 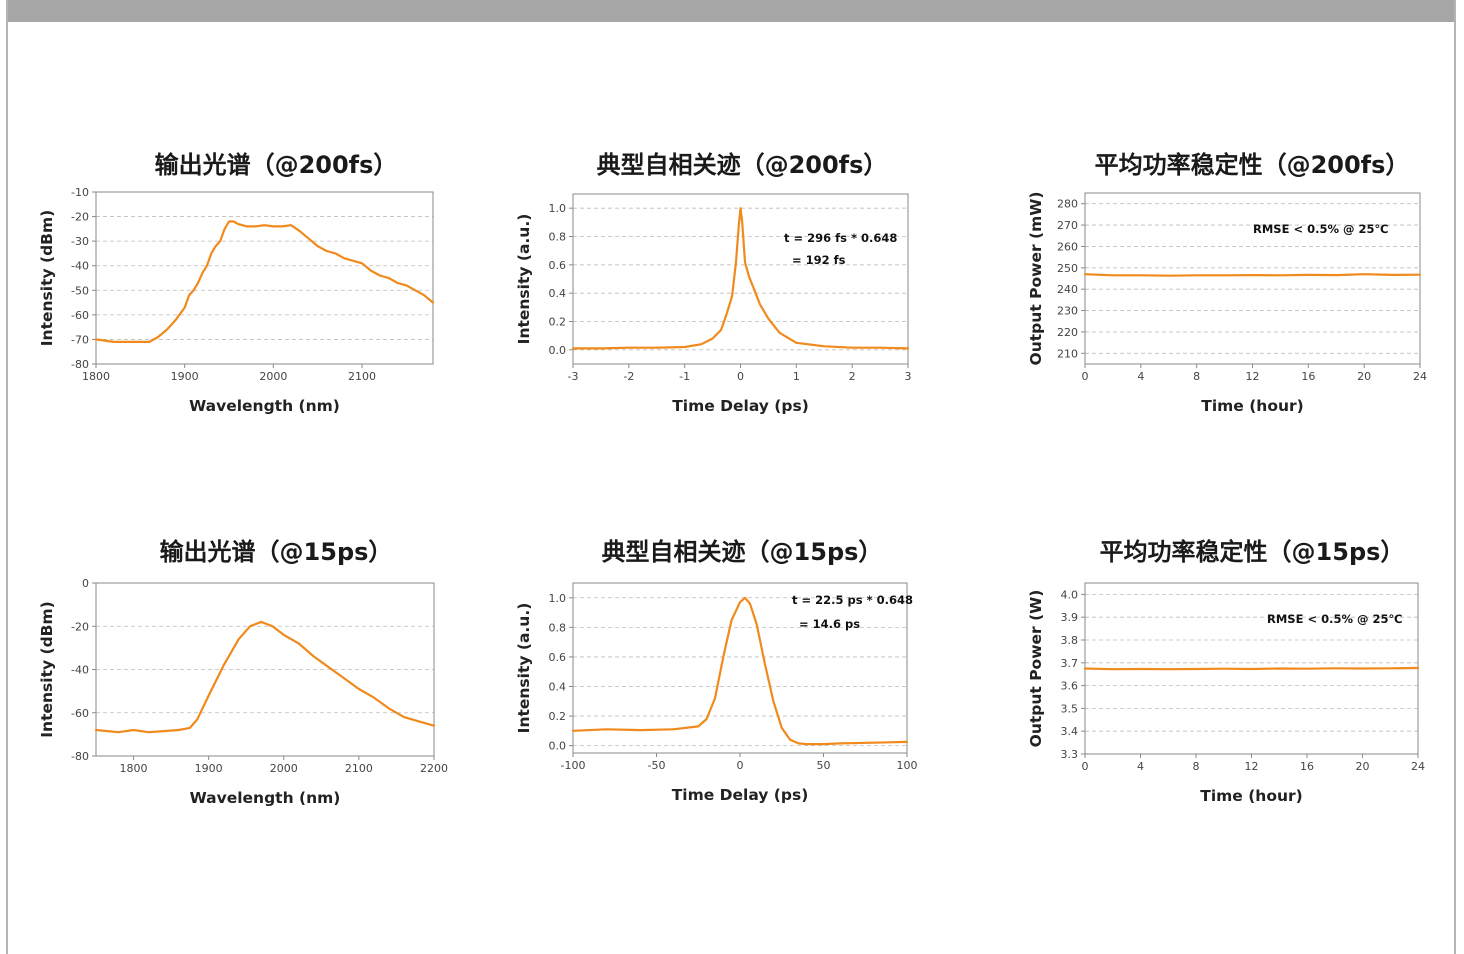 I want to click on x-tick-label: 4, so click(x=1140, y=376).